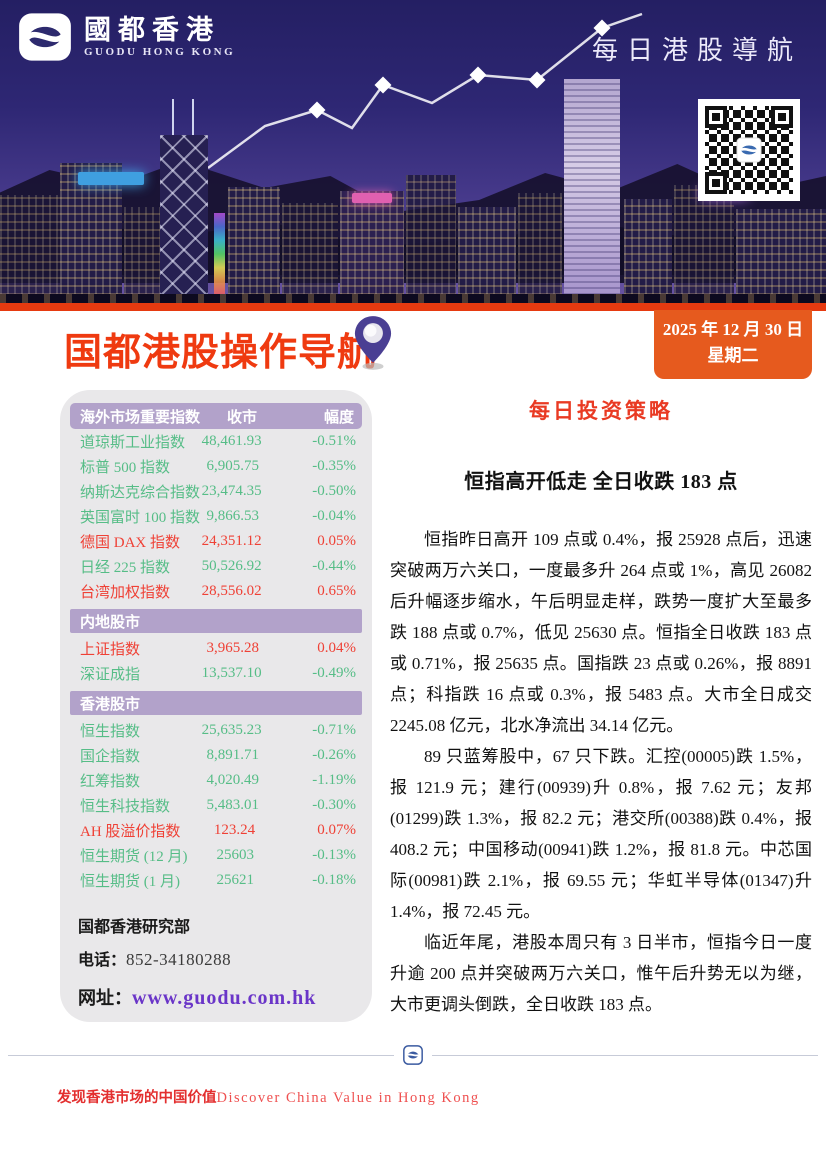 The width and height of the screenshot is (826, 1169). I want to click on table-row: 标普 500 指数 6,905.75 -0.35%, so click(218, 467).